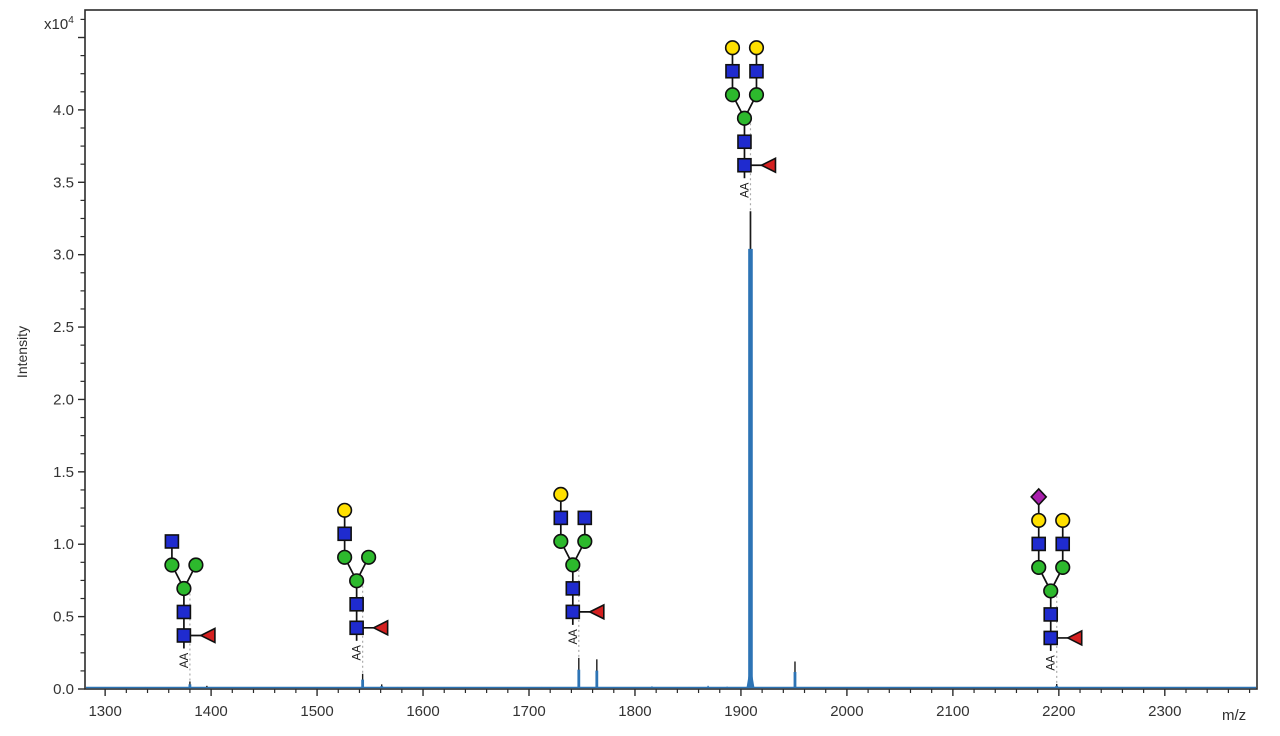 Image resolution: width=1280 pixels, height=736 pixels. Describe the element at coordinates (59, 24) in the screenshot. I see `y-axis-multiplier: x104` at that location.